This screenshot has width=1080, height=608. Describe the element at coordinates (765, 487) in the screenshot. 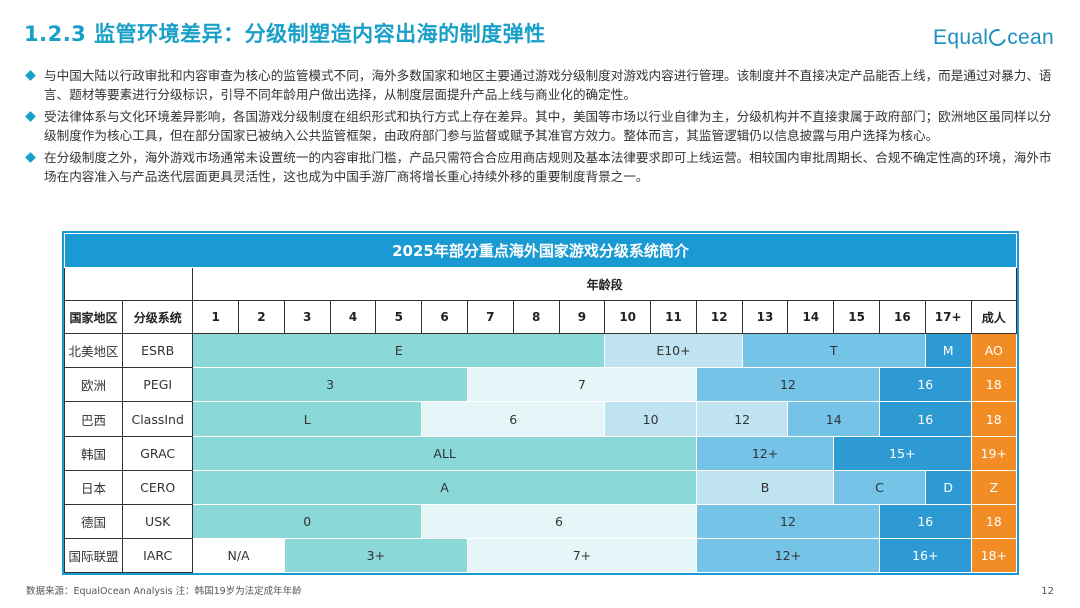

I see `rating-segment: B` at that location.